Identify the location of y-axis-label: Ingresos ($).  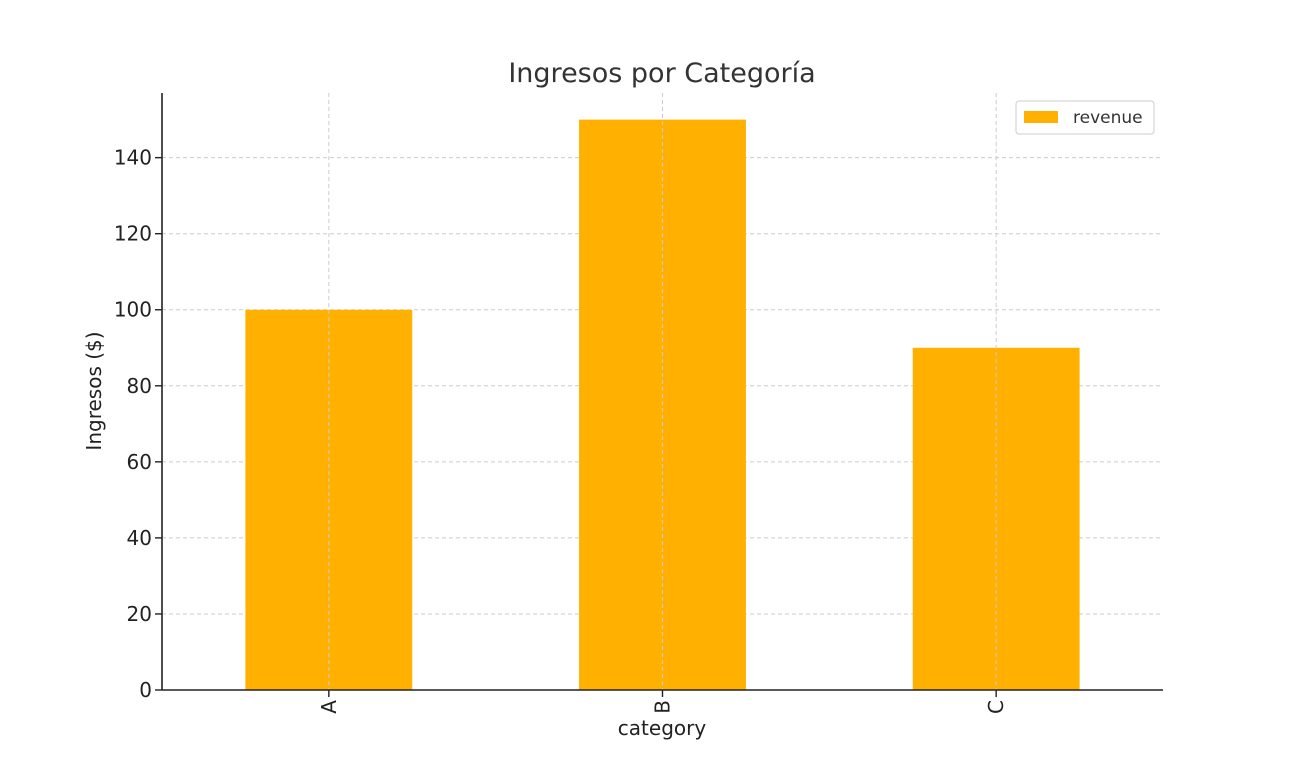
(94, 390).